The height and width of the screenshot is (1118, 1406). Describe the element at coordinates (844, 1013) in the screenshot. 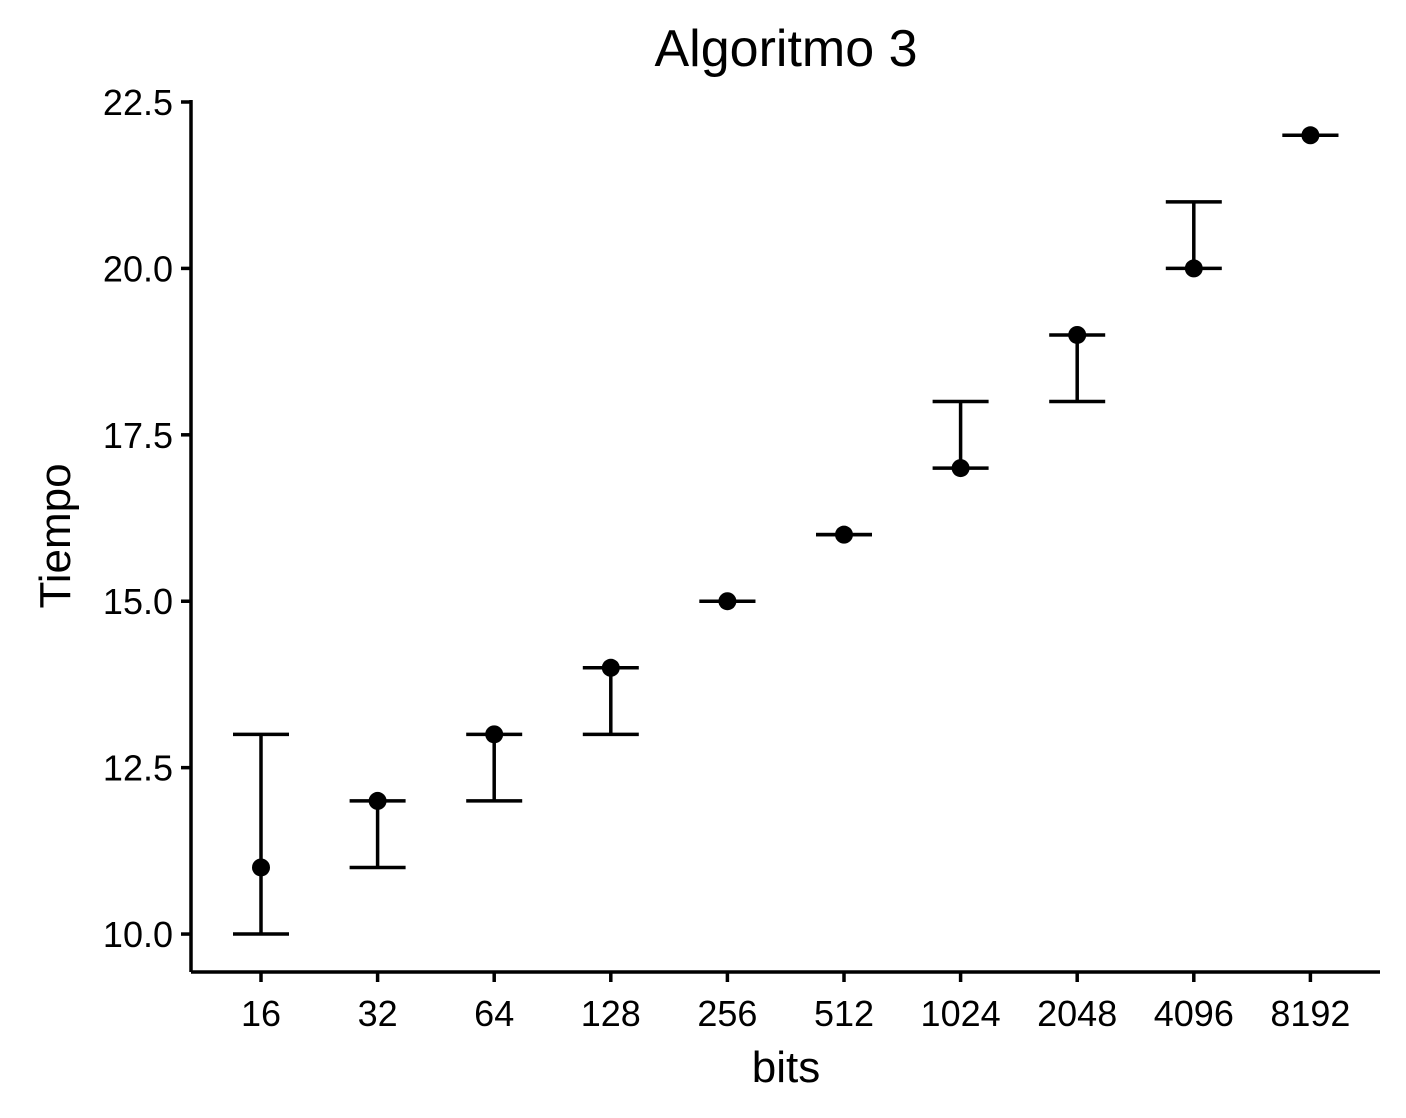

I see `x-tick-label: 512` at that location.